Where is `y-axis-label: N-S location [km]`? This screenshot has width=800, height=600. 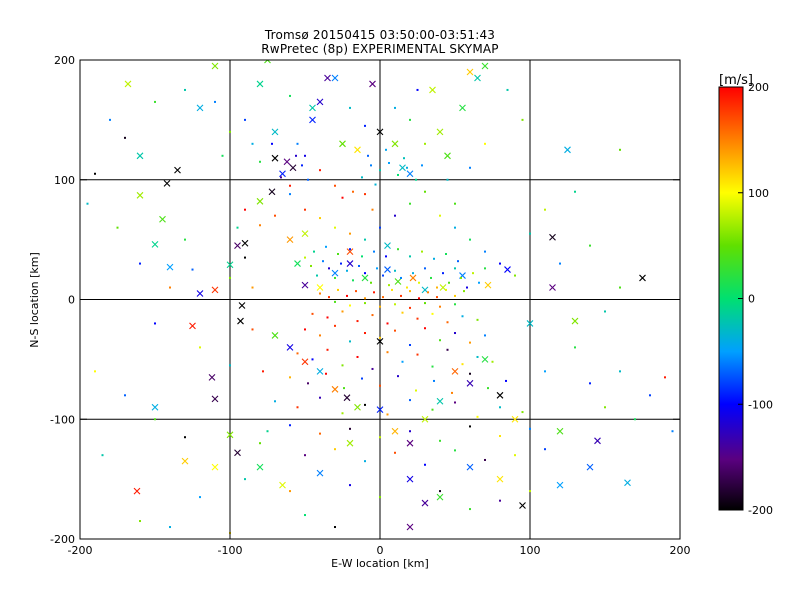
y-axis-label: N-S location [km] is located at coordinates (34, 300).